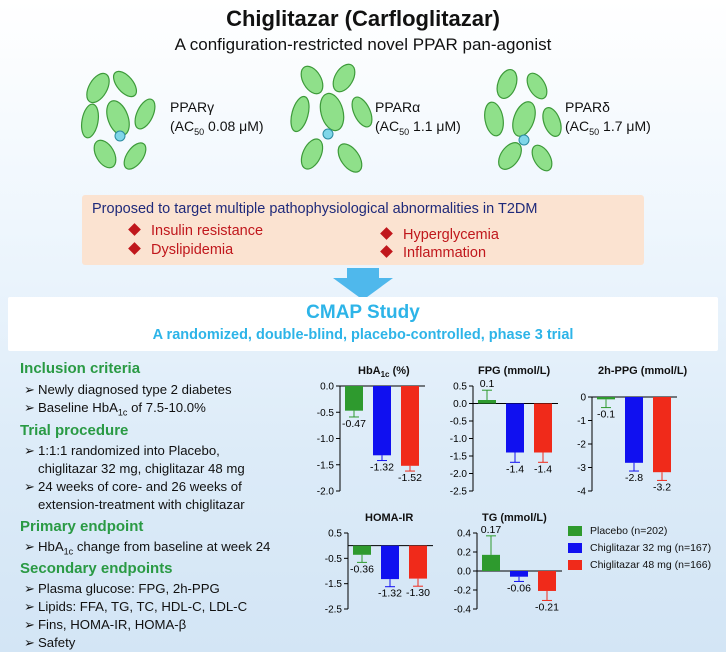 Image resolution: width=726 pixels, height=652 pixels. Describe the element at coordinates (133, 486) in the screenshot. I see `bullet-item: ➢ 24 weeks of core- and 26 weeks of` at that location.